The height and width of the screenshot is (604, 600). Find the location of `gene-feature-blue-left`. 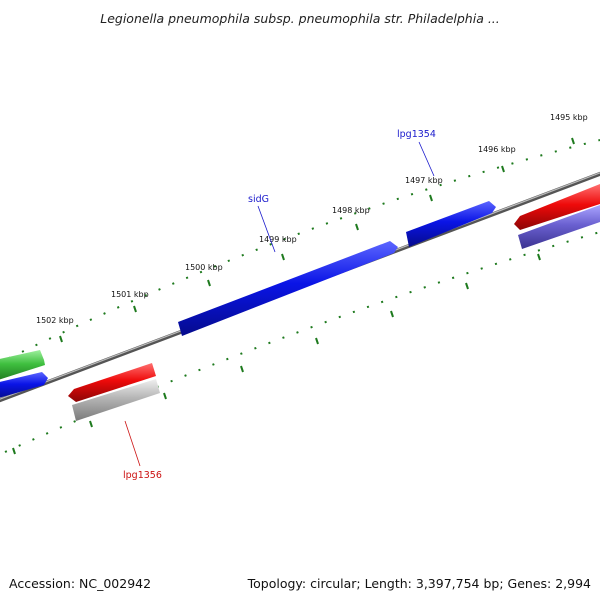

gene-feature-blue-left is located at coordinates (24, 385).